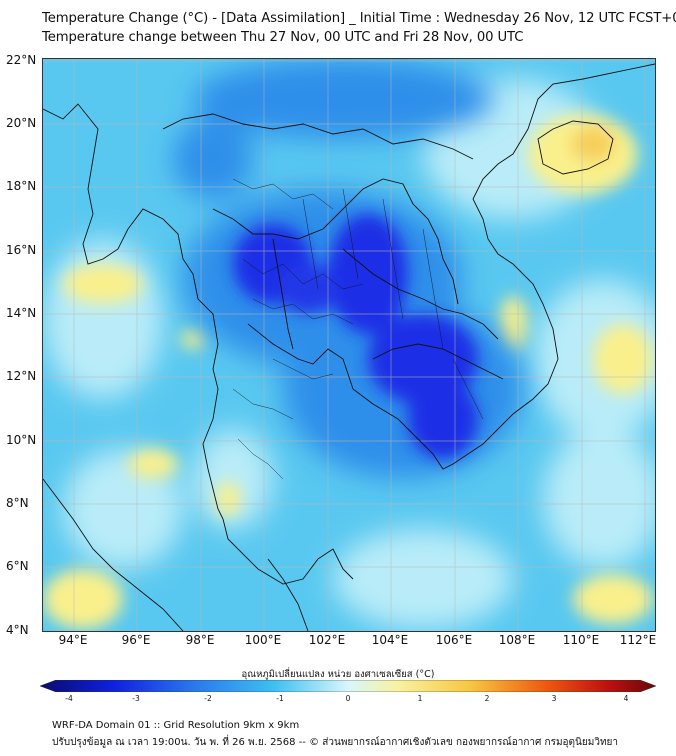 Image resolution: width=676 pixels, height=756 pixels. Describe the element at coordinates (136, 640) in the screenshot. I see `lon-label: 96°E` at that location.